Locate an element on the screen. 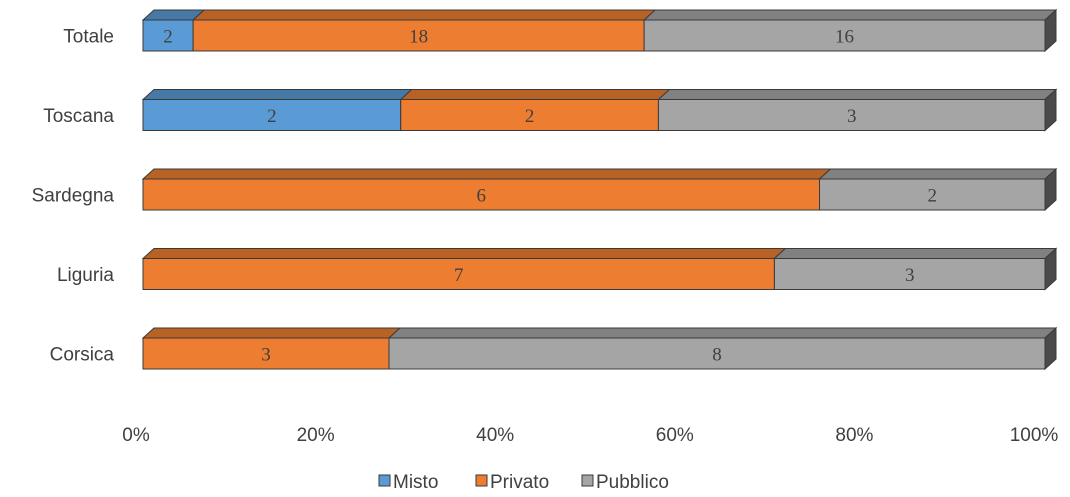  category-labels: Totale Toscana Sardegna Liguria Corsica is located at coordinates (73, 196).